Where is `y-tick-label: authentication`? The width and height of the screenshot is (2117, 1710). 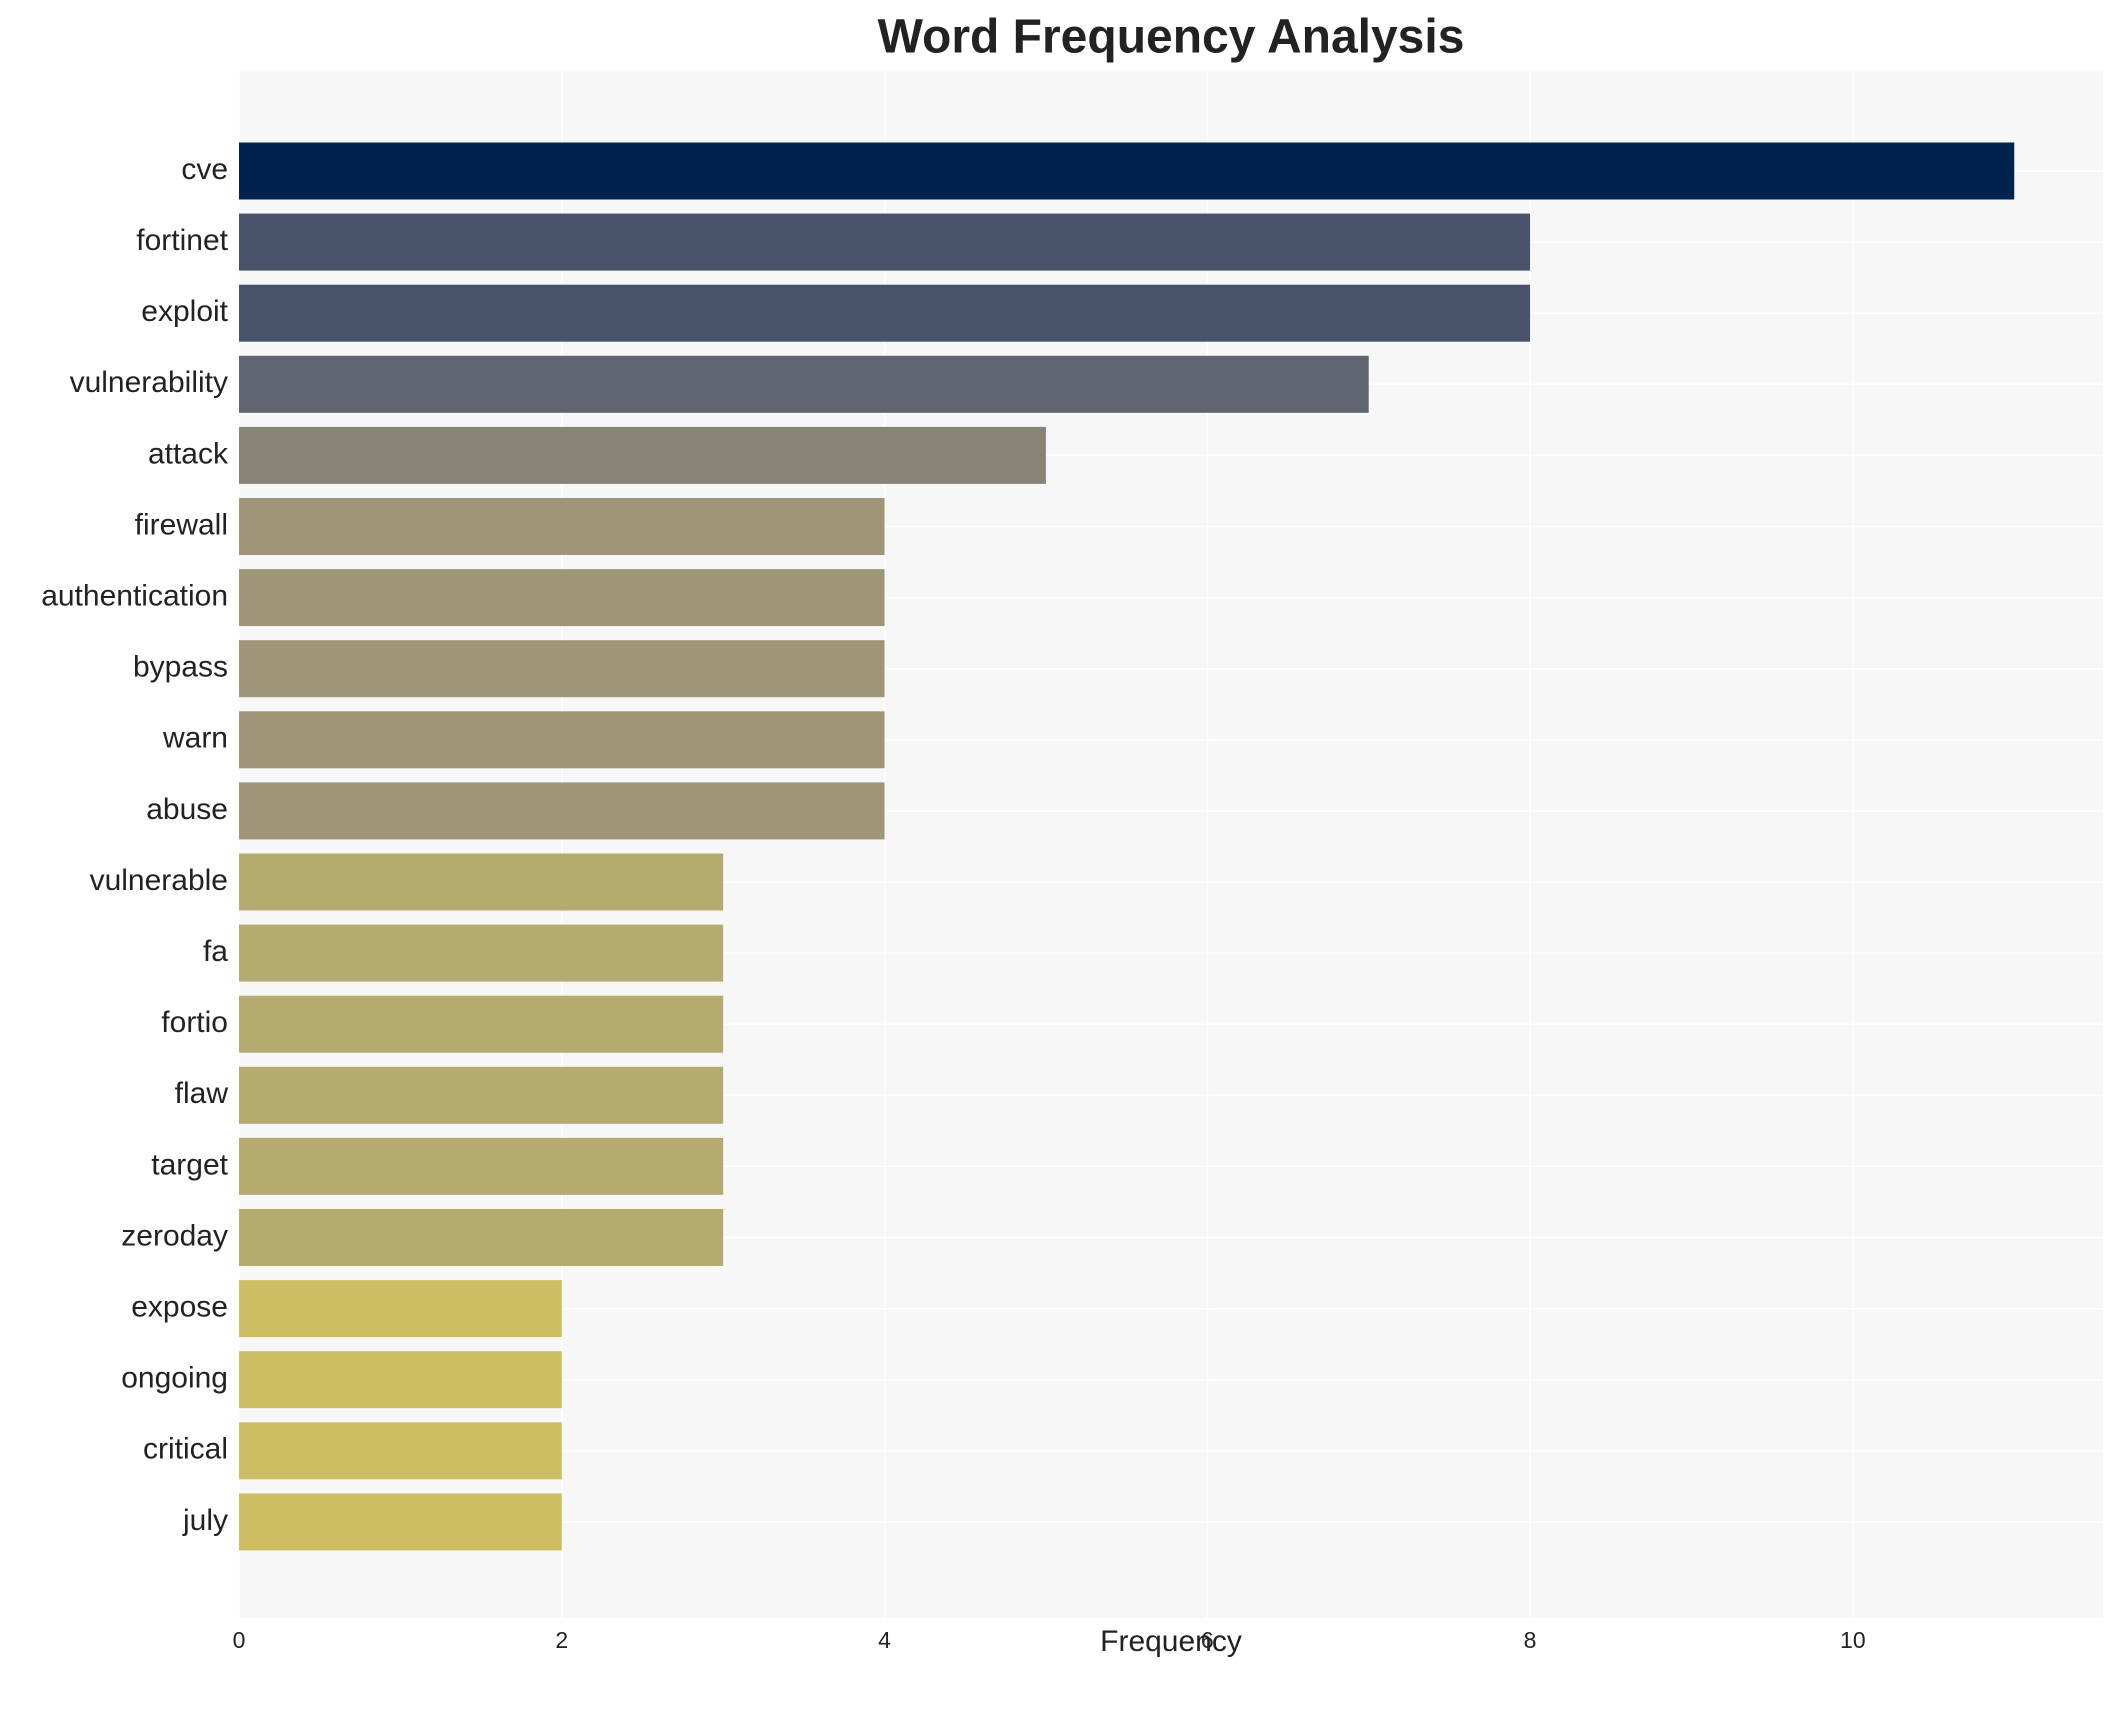
y-tick-label: authentication is located at coordinates (134, 596).